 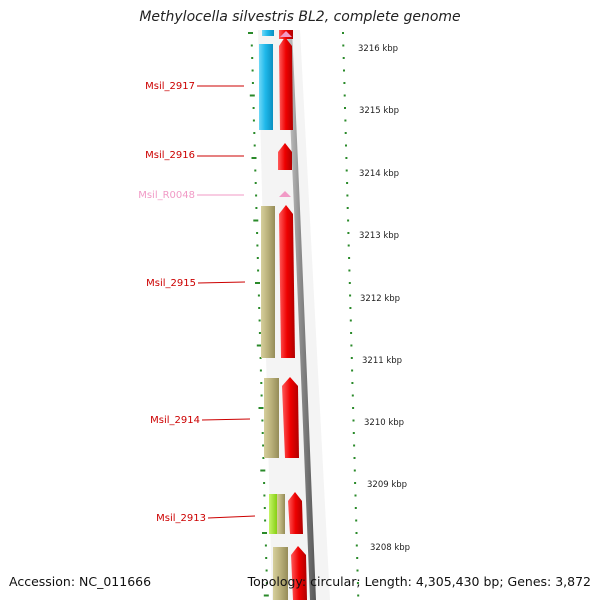 I want to click on gene-label: Msil_2915, so click(x=171, y=283).